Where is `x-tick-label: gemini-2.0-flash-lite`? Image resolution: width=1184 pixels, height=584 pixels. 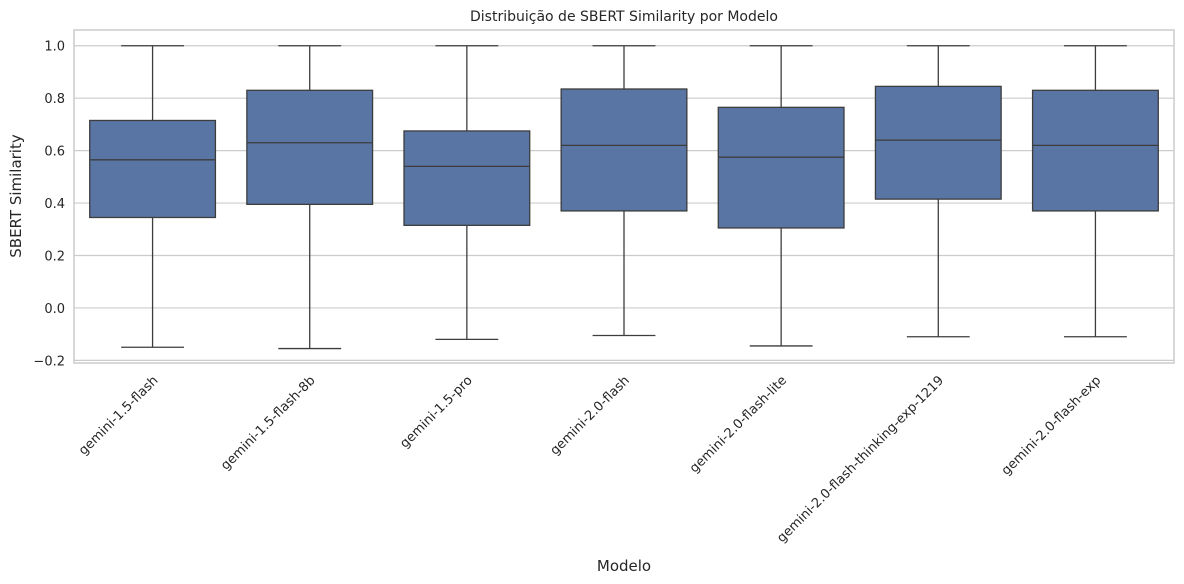 x-tick-label: gemini-2.0-flash-lite is located at coordinates (738, 424).